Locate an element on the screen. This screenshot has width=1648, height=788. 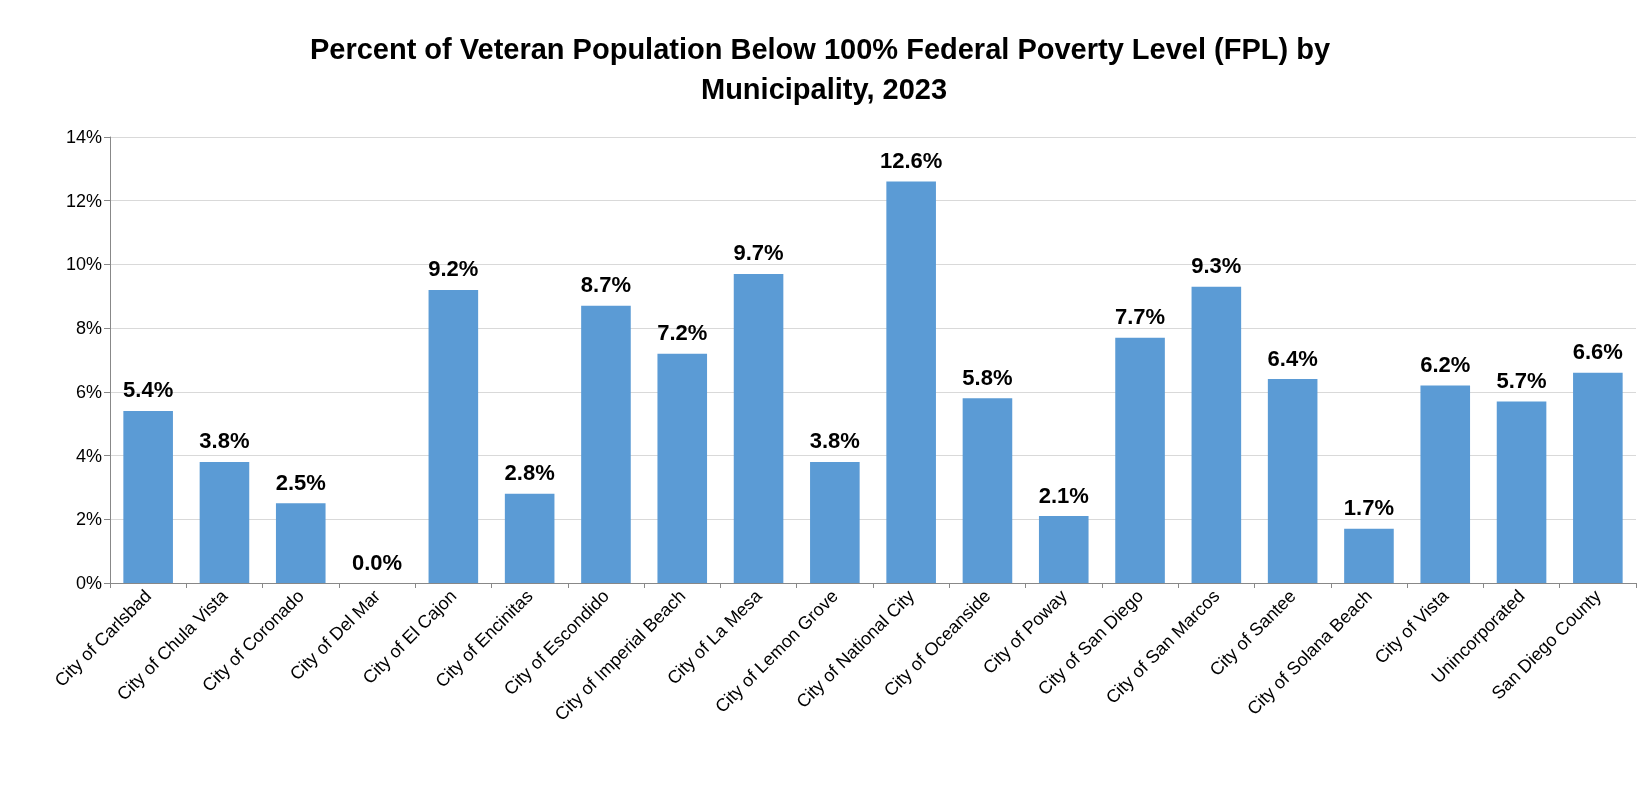
data-label: 5.8% is located at coordinates (987, 377).